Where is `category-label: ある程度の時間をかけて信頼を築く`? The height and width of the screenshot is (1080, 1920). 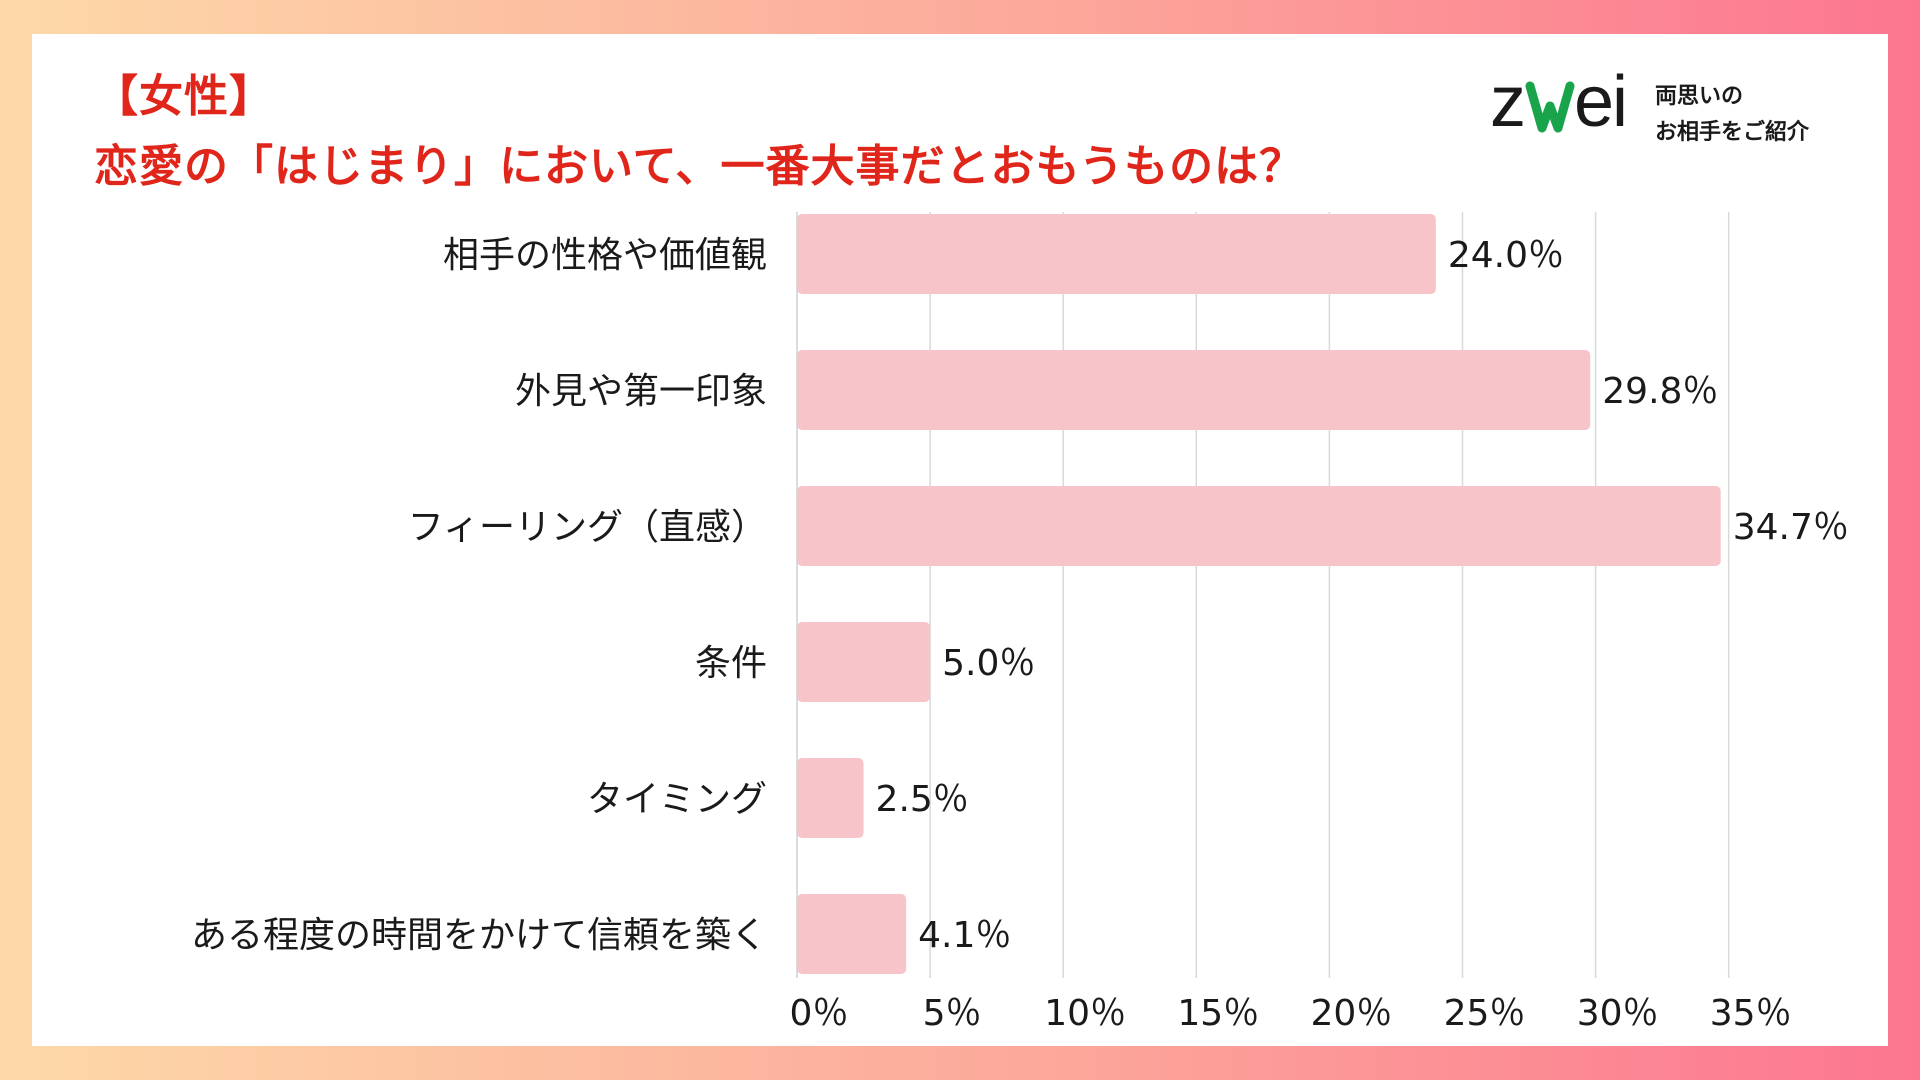 category-label: ある程度の時間をかけて信頼を築く is located at coordinates (479, 935).